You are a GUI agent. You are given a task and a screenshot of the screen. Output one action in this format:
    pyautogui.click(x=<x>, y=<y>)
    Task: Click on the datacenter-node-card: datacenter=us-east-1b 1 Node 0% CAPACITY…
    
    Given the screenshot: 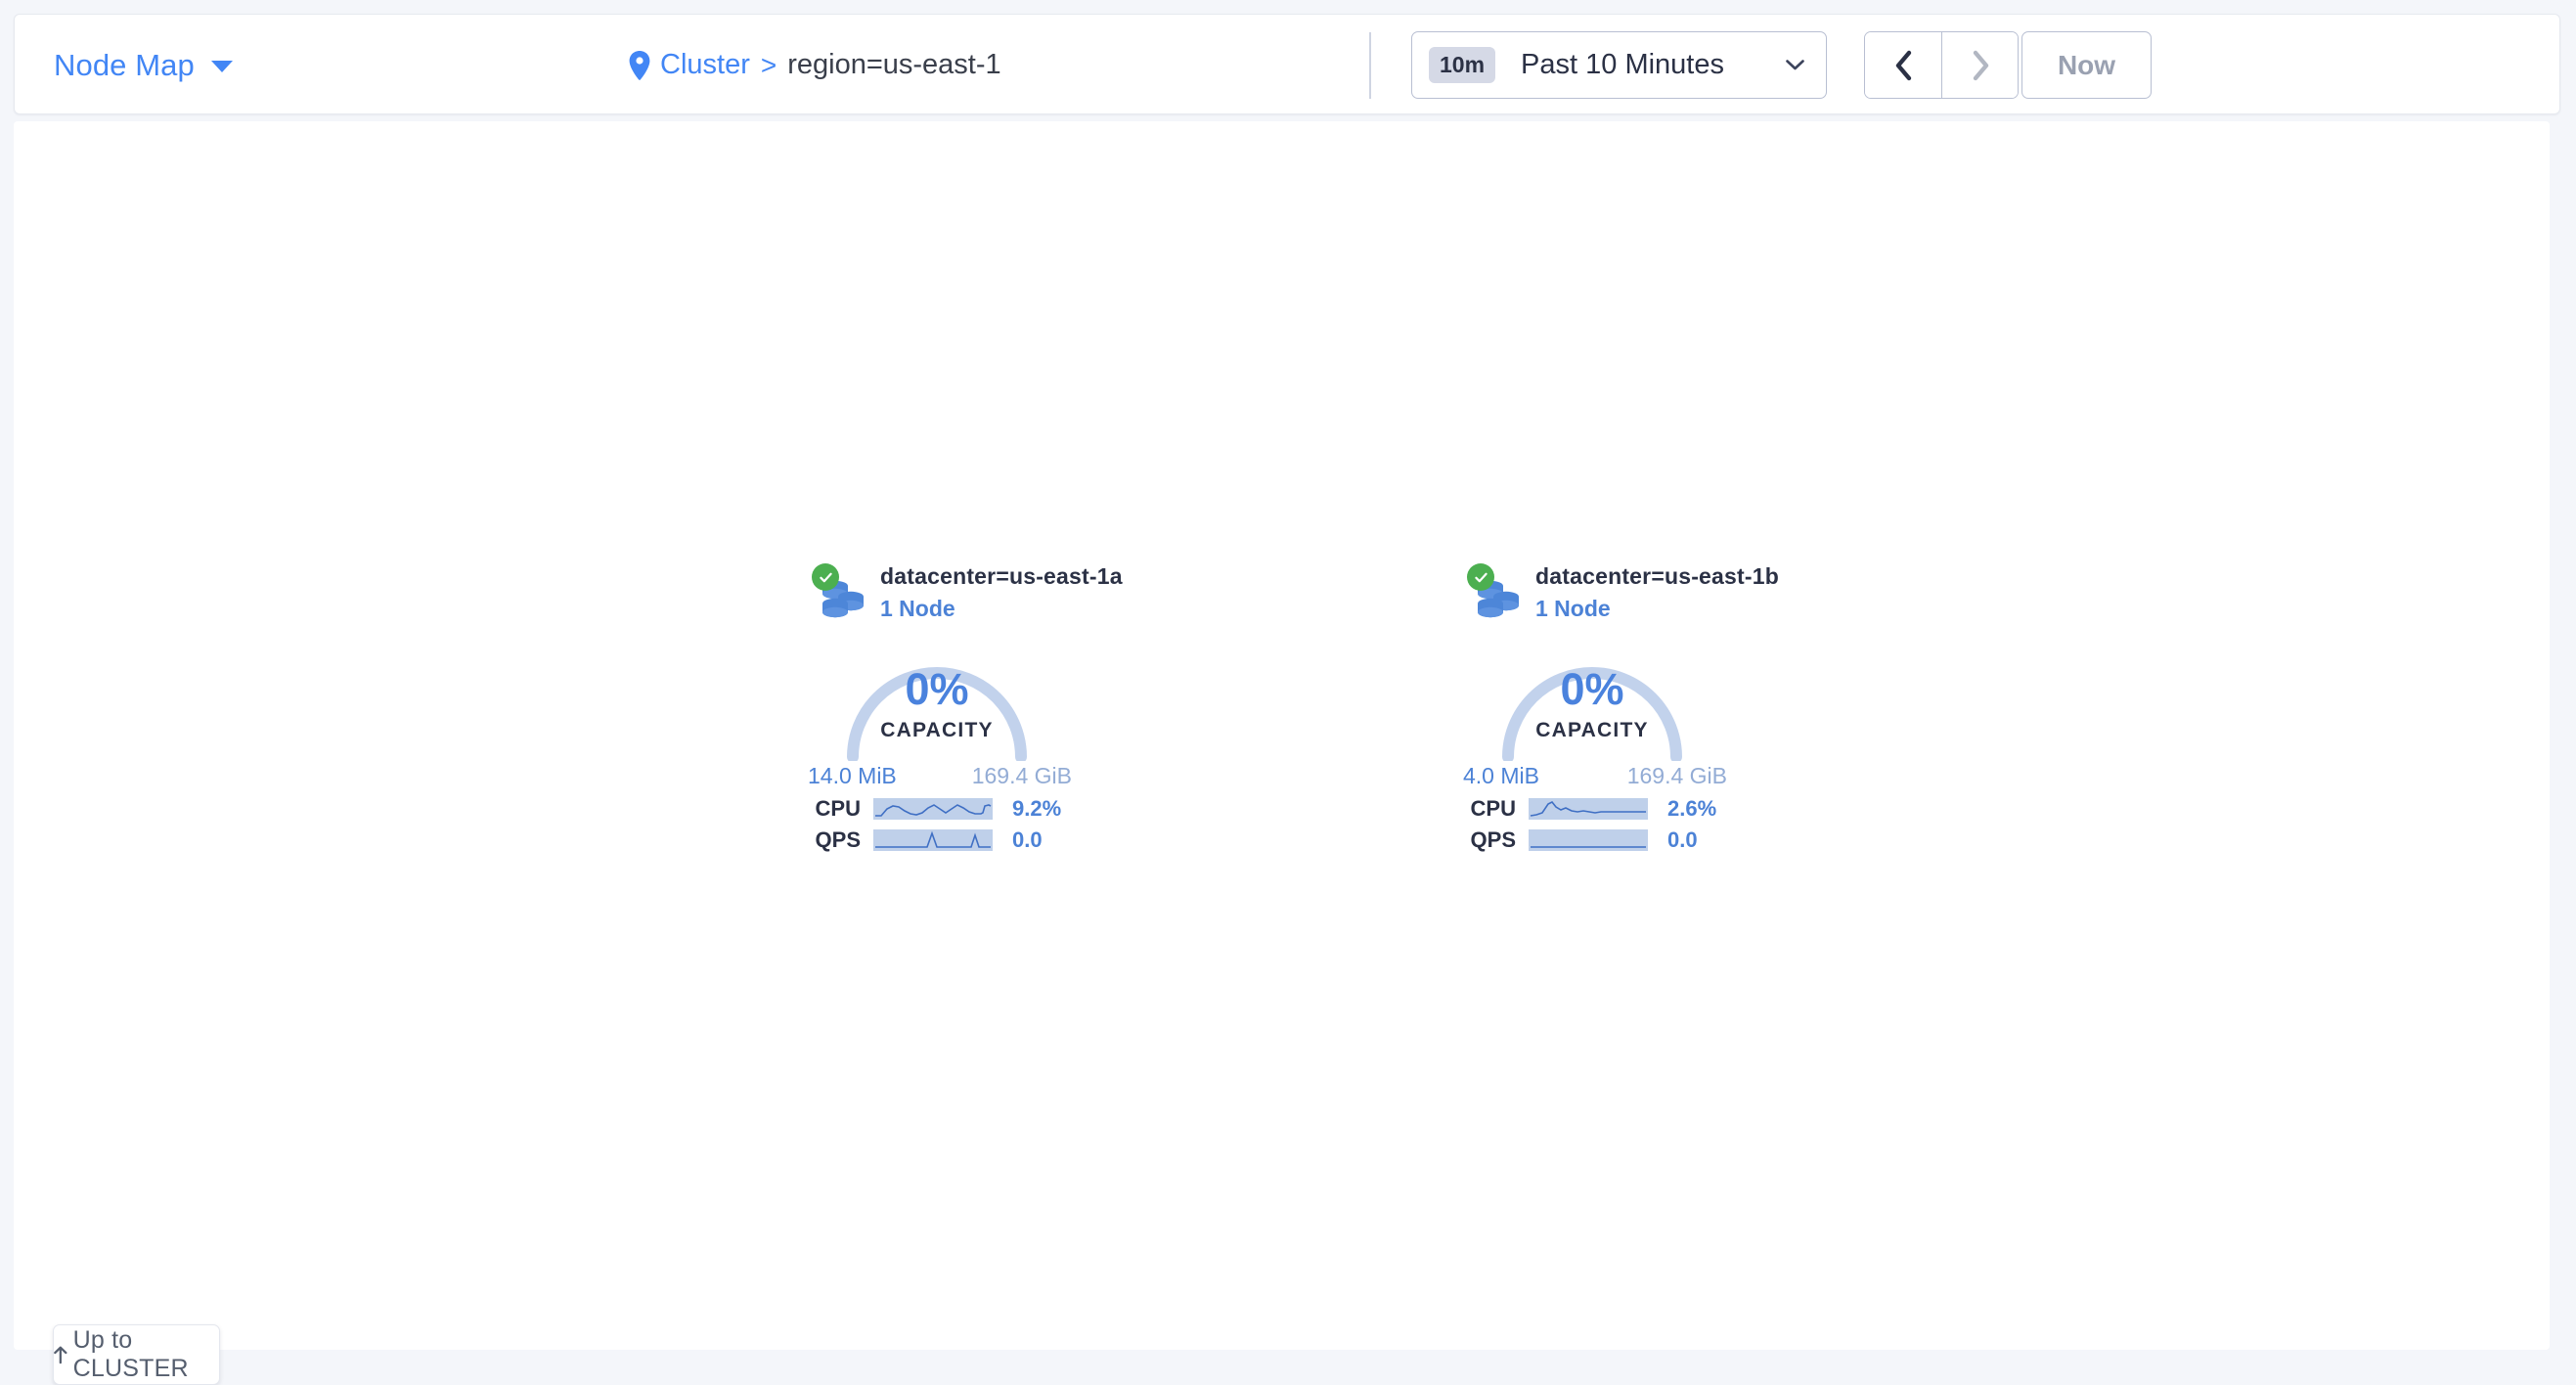 What is the action you would take?
    pyautogui.click(x=1623, y=709)
    